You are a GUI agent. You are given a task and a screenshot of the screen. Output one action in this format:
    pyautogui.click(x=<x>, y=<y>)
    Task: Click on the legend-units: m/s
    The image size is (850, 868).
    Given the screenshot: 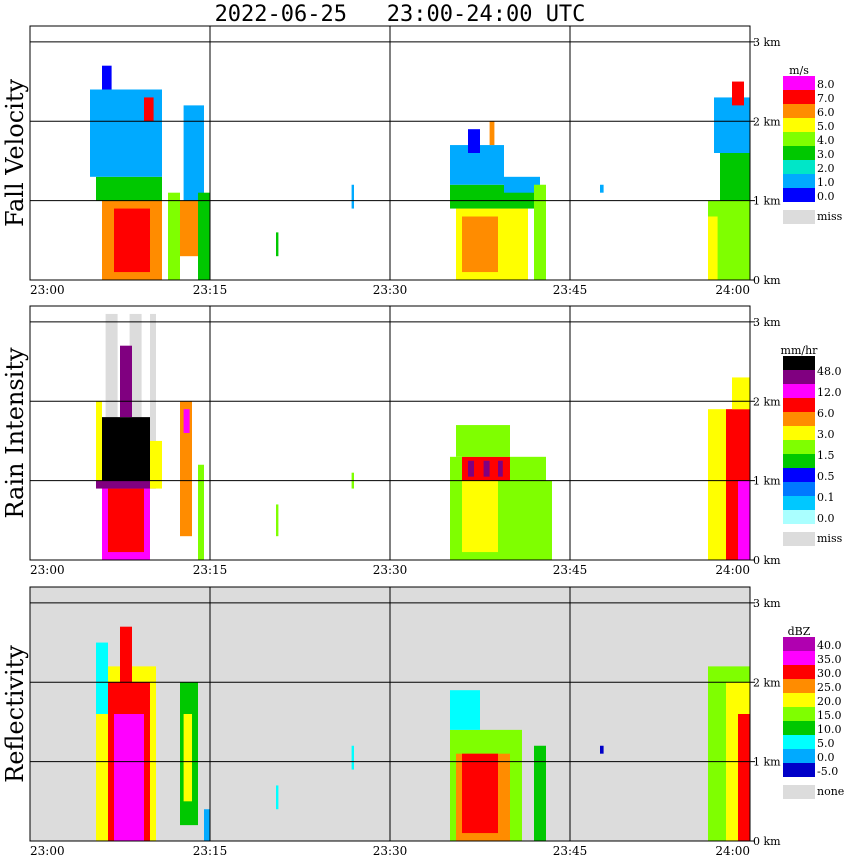 What is the action you would take?
    pyautogui.click(x=799, y=70)
    